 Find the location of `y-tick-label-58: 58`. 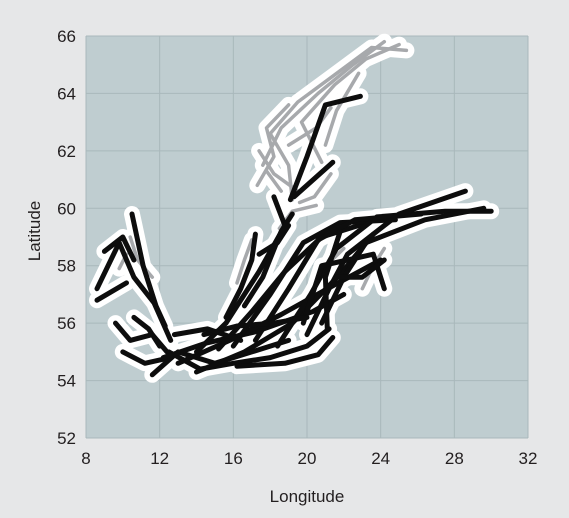

y-tick-label-58: 58 is located at coordinates (66, 266).